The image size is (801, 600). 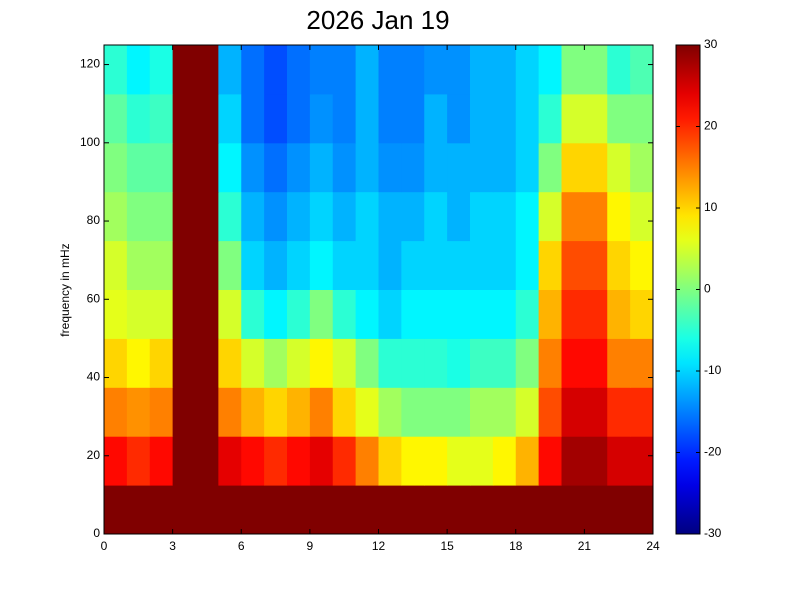 I want to click on y-tick-label: 60, so click(x=94, y=298).